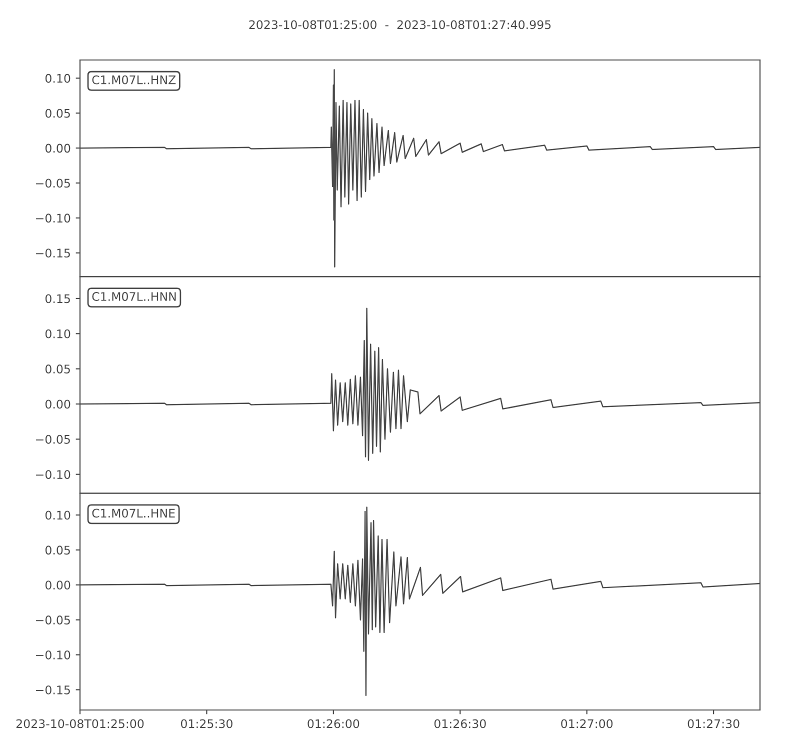 The width and height of the screenshot is (800, 750). I want to click on y-tick-label: 0.15, so click(57, 299).